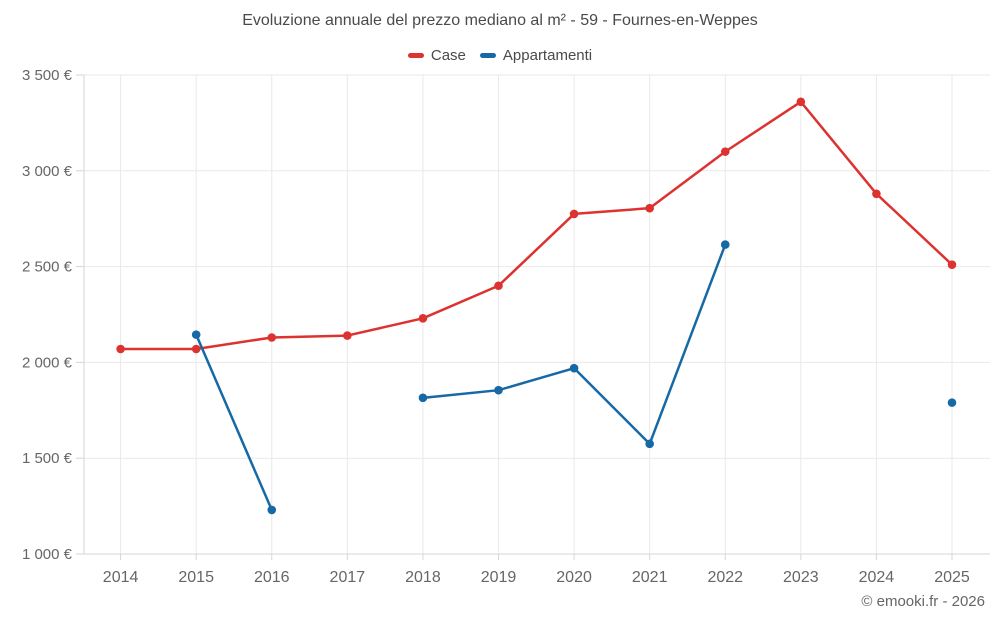 The height and width of the screenshot is (625, 1000). I want to click on data-point-case-2021, so click(649, 208).